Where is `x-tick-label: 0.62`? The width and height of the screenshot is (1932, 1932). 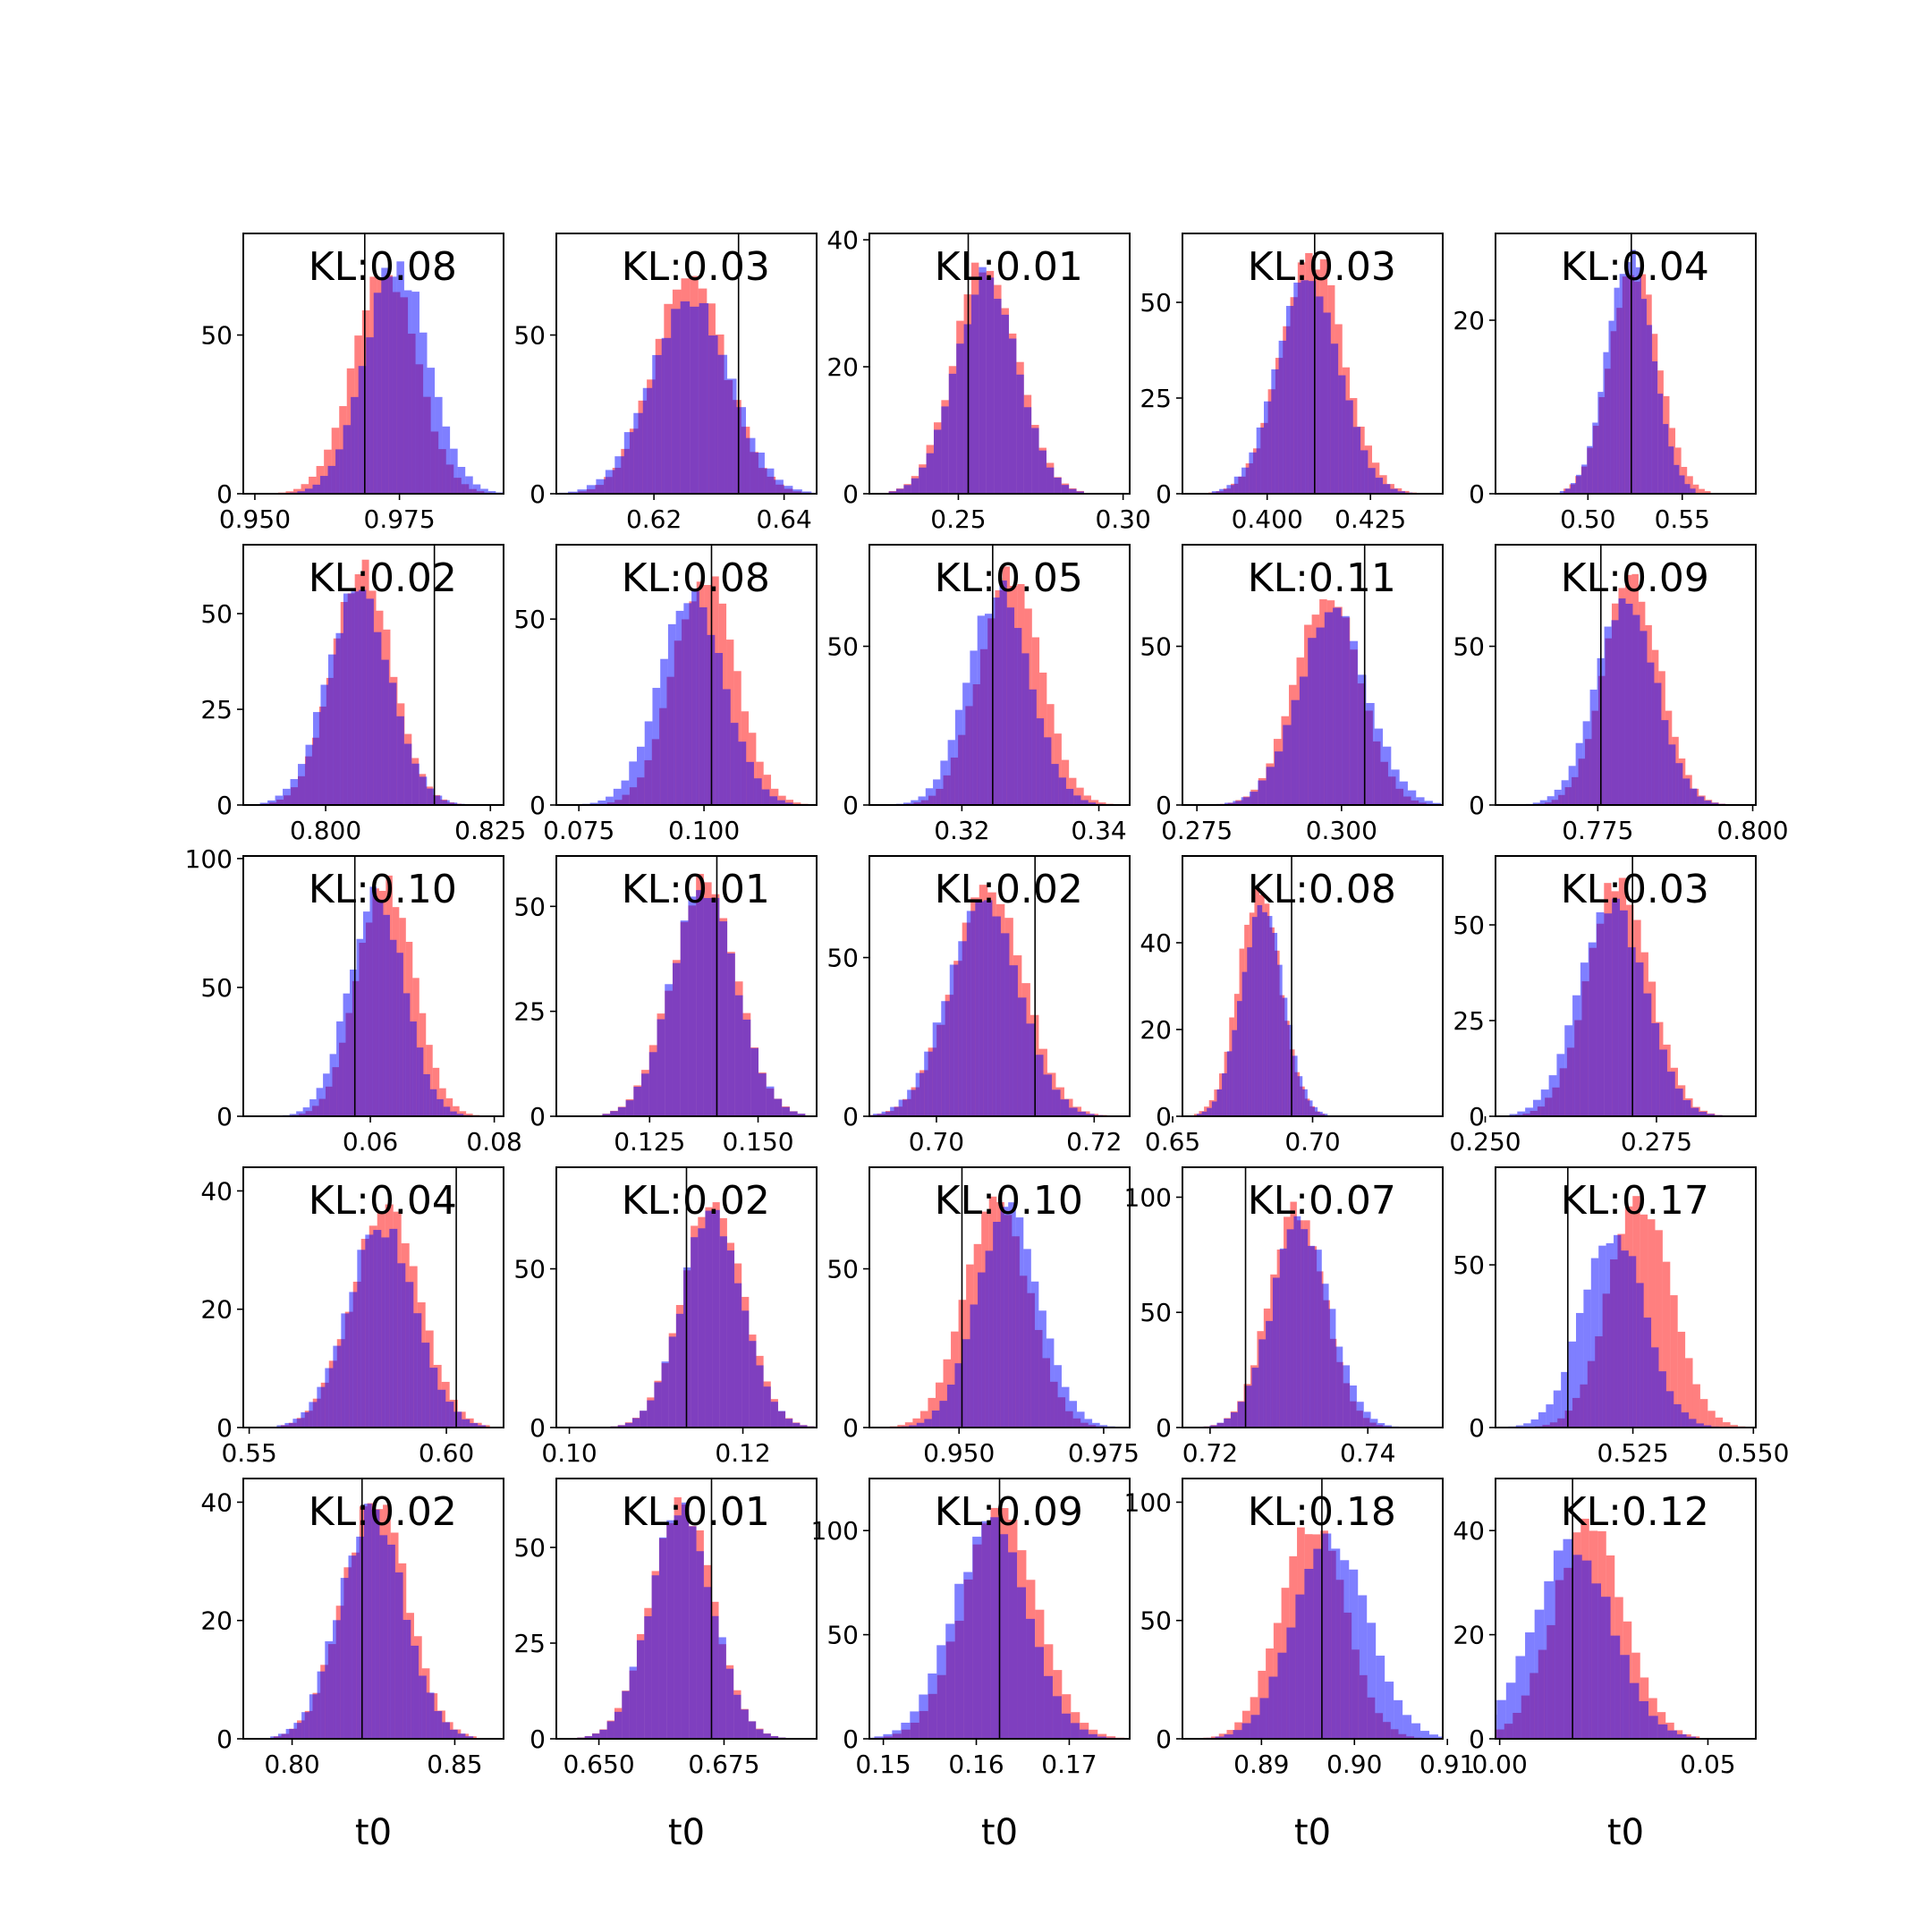 x-tick-label: 0.62 is located at coordinates (654, 519).